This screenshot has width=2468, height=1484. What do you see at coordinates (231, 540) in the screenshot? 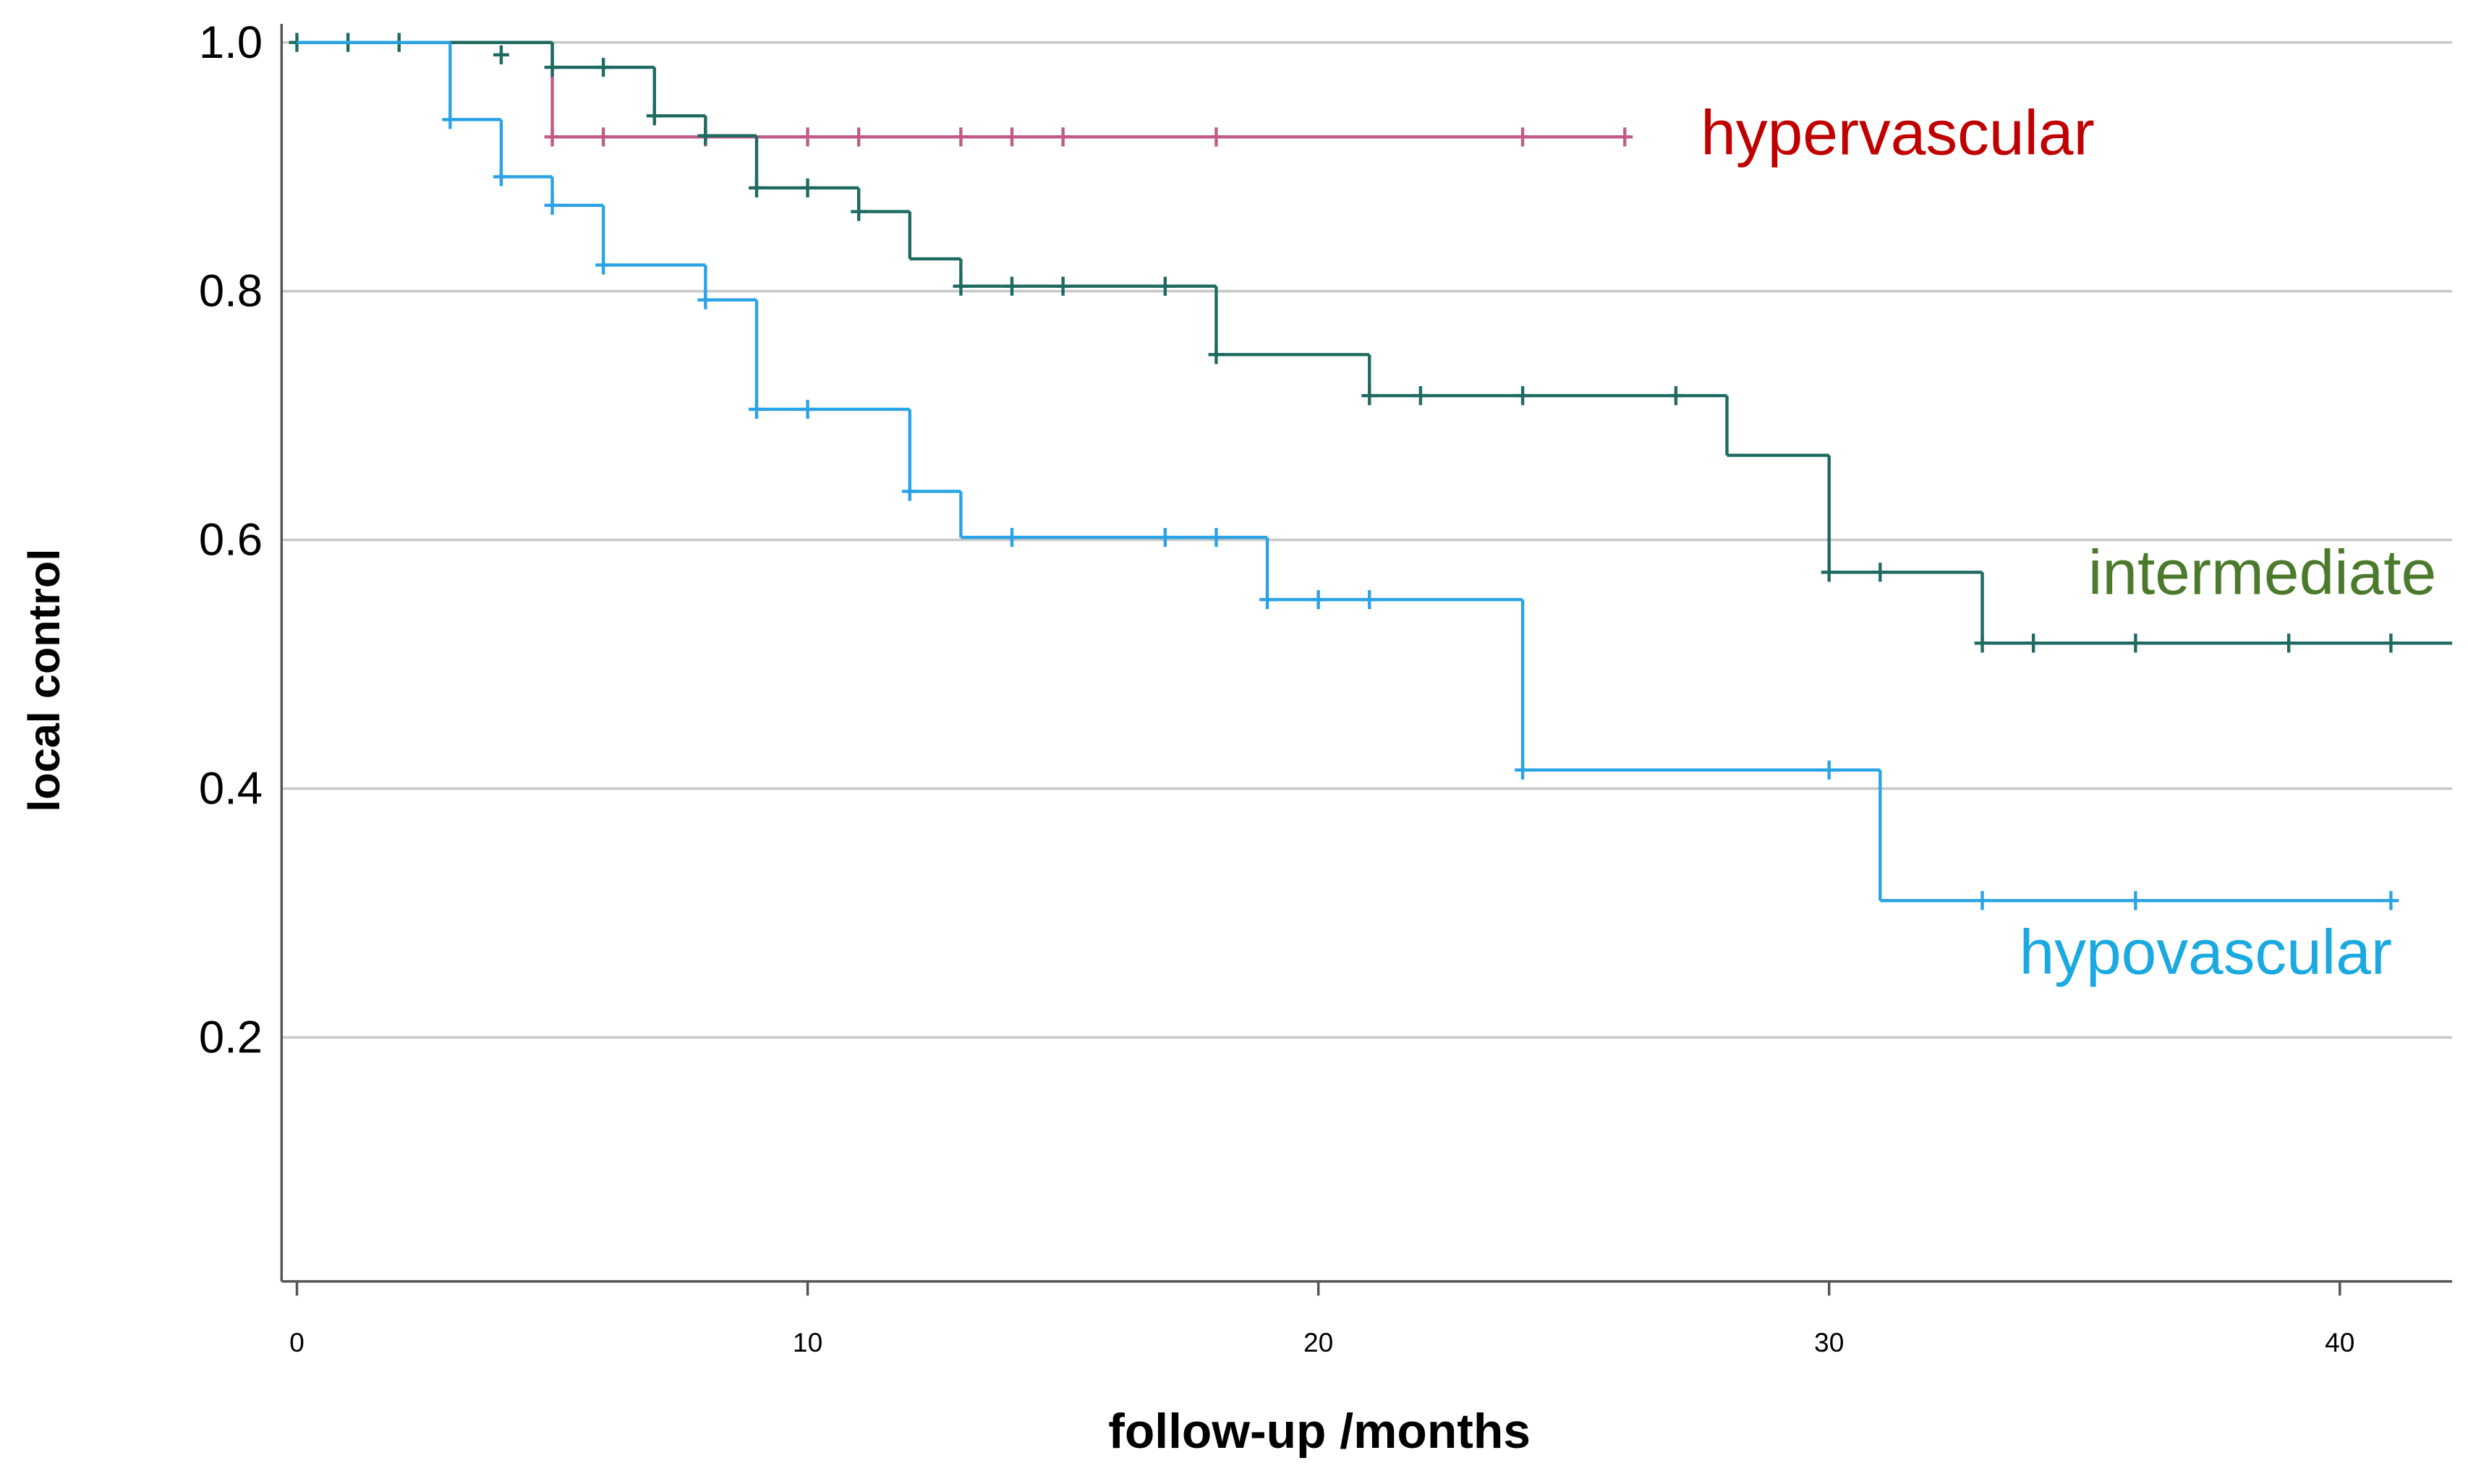
I see `y-tick-label: 0.6` at bounding box center [231, 540].